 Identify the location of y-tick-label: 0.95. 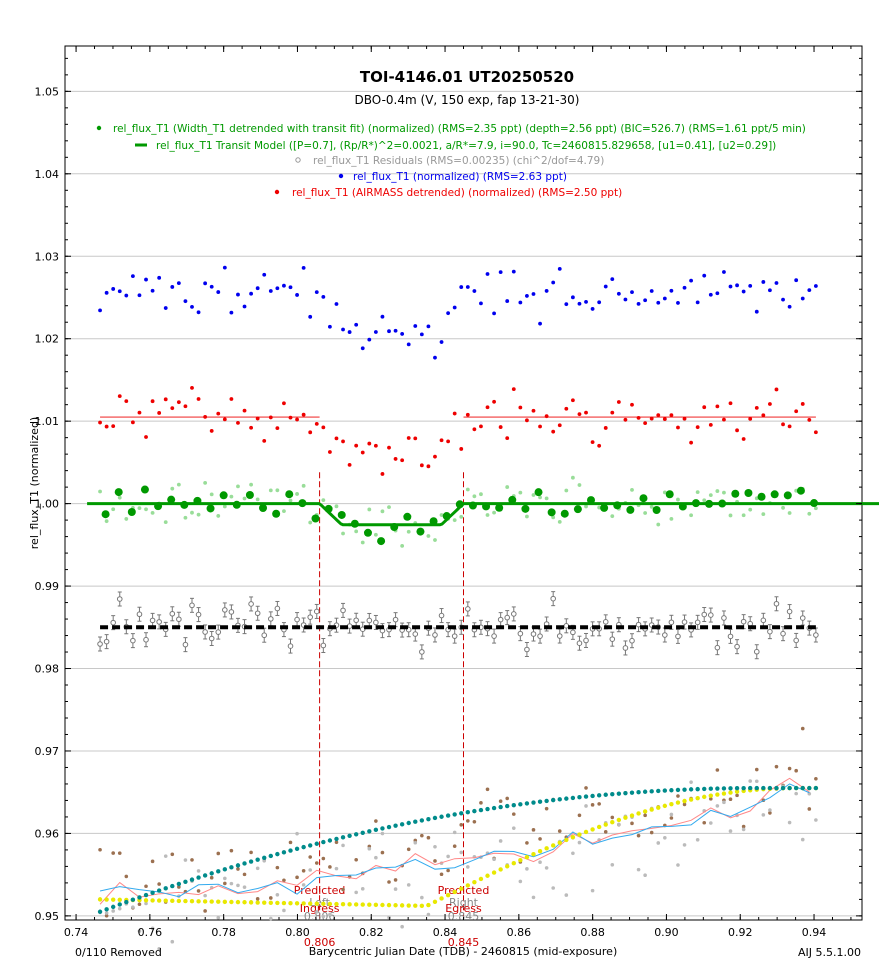
(47, 916).